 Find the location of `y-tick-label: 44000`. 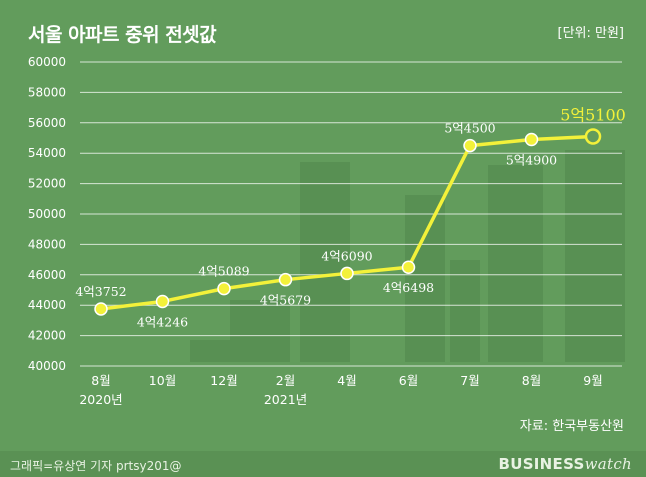

y-tick-label: 44000 is located at coordinates (47, 305).